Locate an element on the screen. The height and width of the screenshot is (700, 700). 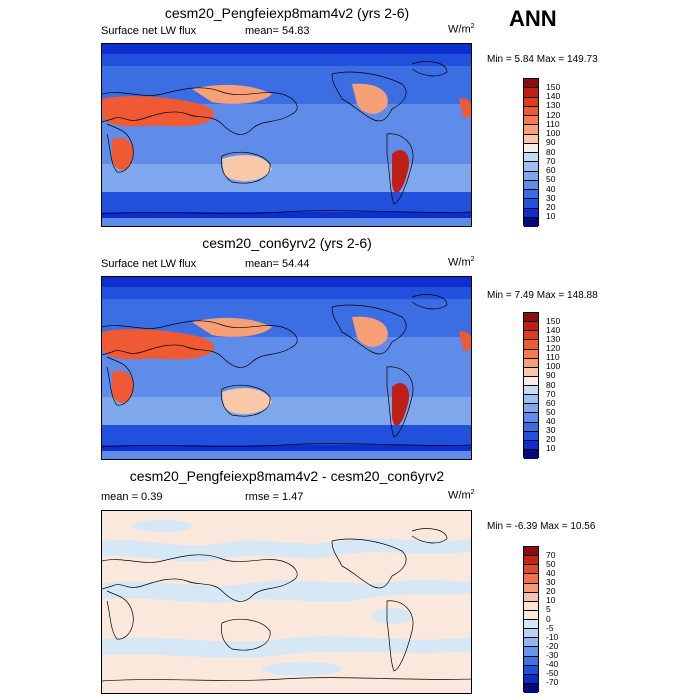
panel1-left-label: Surface net LW flux is located at coordinates (149, 31).